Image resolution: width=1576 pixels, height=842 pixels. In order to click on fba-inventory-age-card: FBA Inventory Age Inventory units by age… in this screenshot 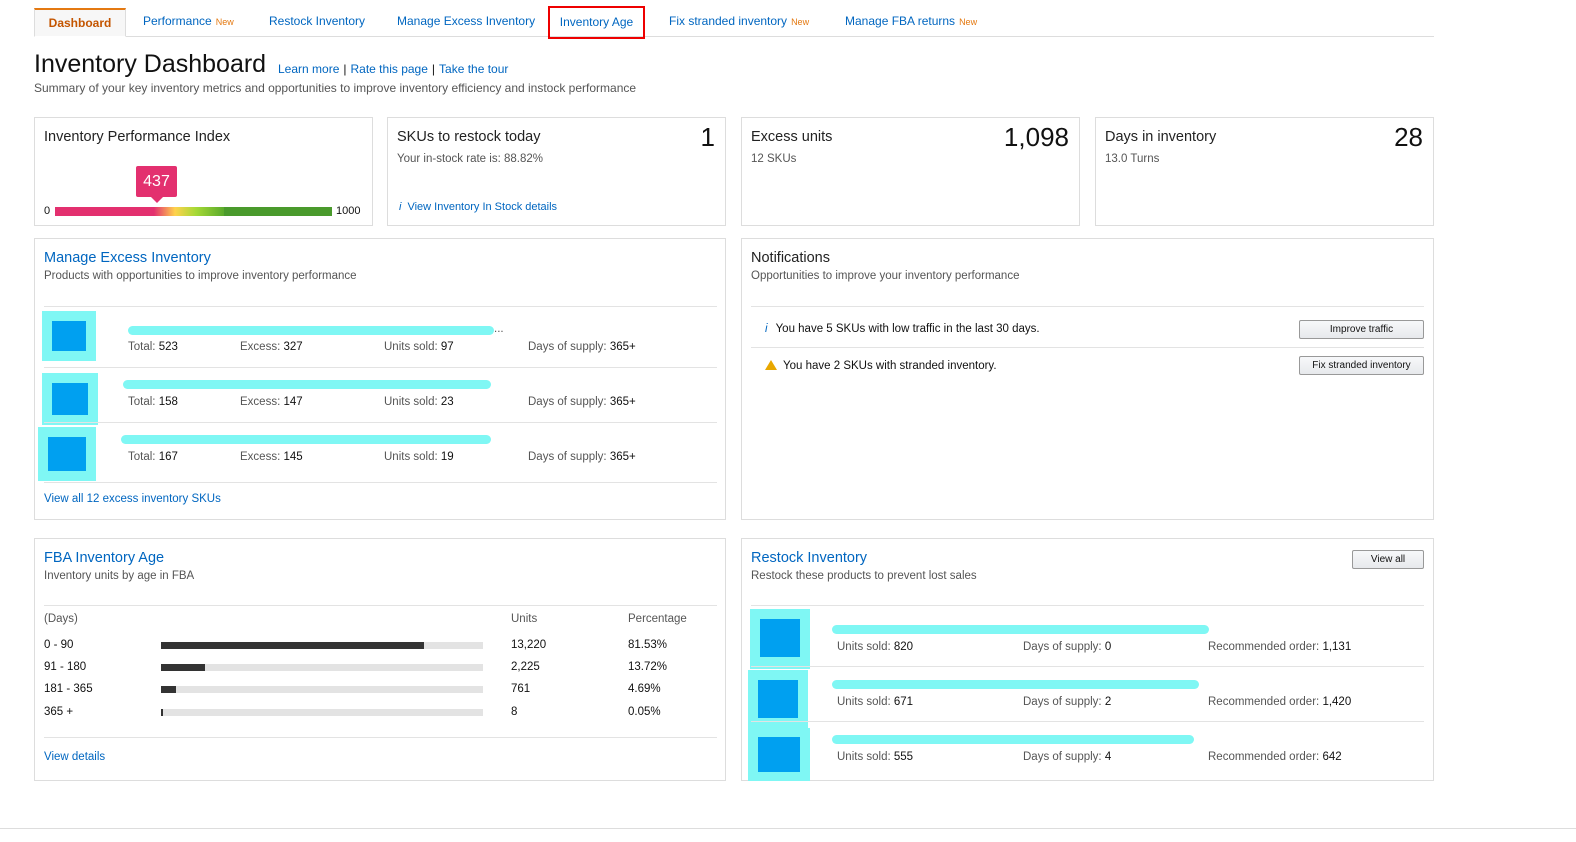, I will do `click(380, 659)`.